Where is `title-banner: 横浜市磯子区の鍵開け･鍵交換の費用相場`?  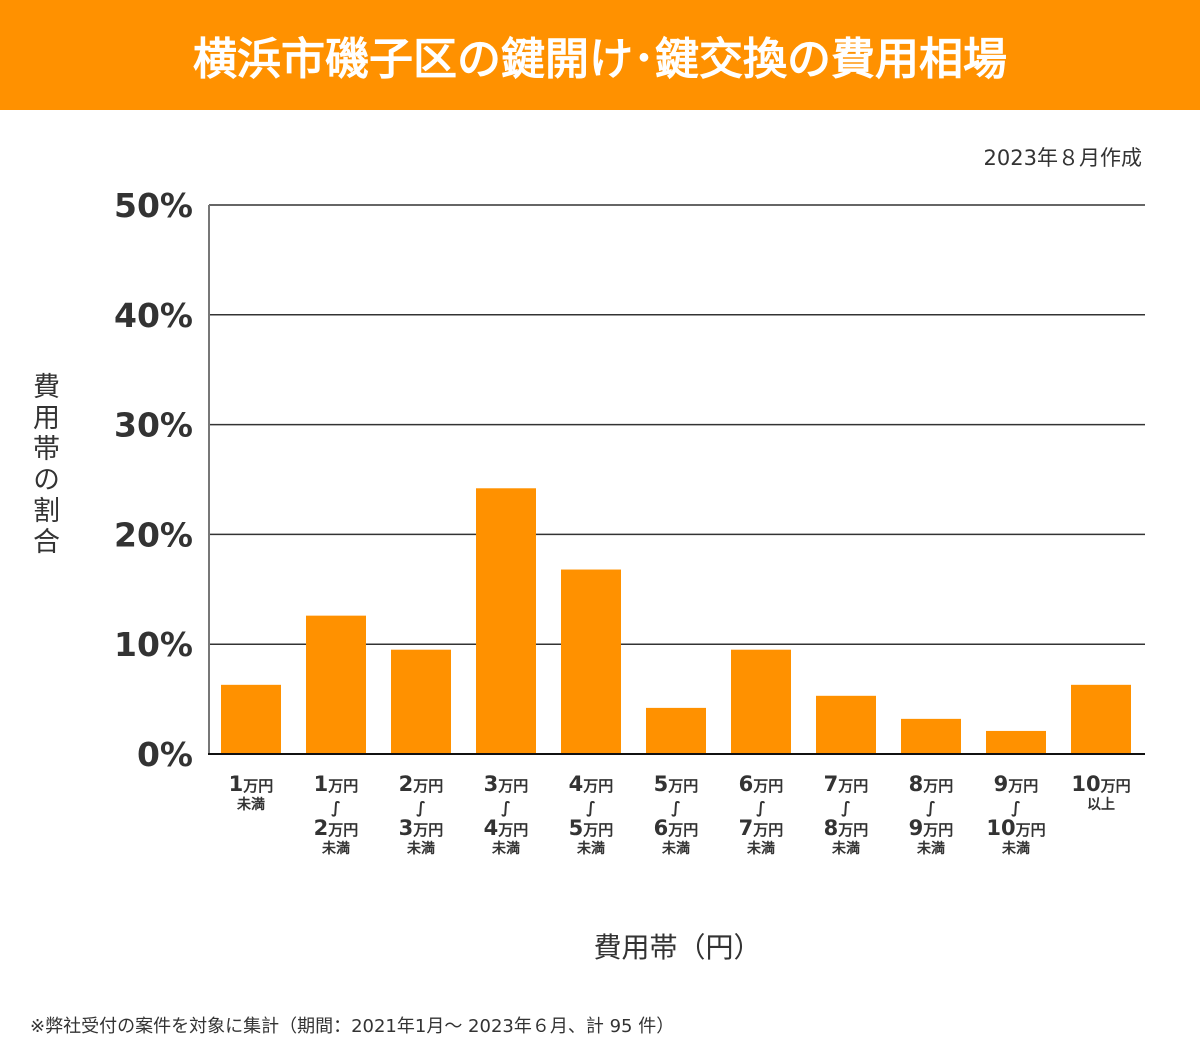 title-banner: 横浜市磯子区の鍵開け･鍵交換の費用相場 is located at coordinates (600, 55).